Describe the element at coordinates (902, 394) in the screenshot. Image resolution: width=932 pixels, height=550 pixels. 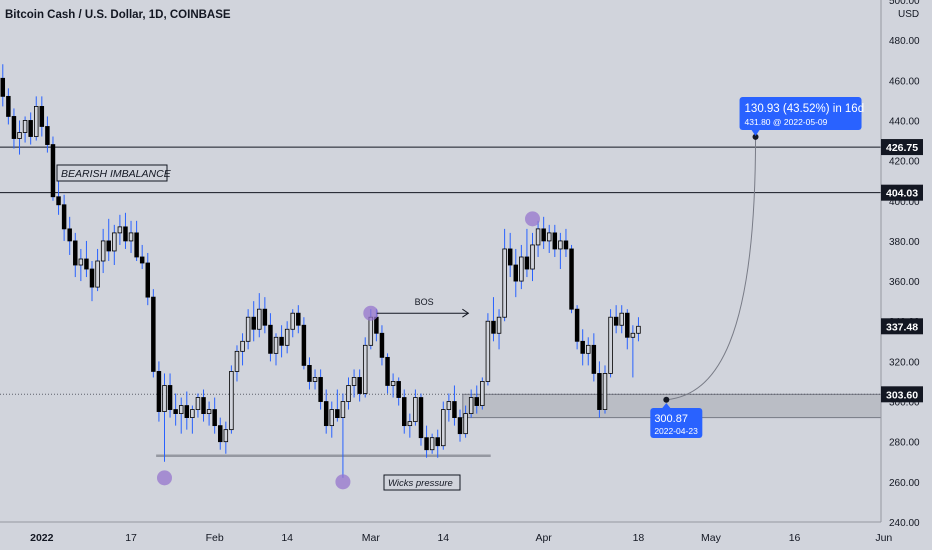
I see `price-badge: 303.60` at that location.